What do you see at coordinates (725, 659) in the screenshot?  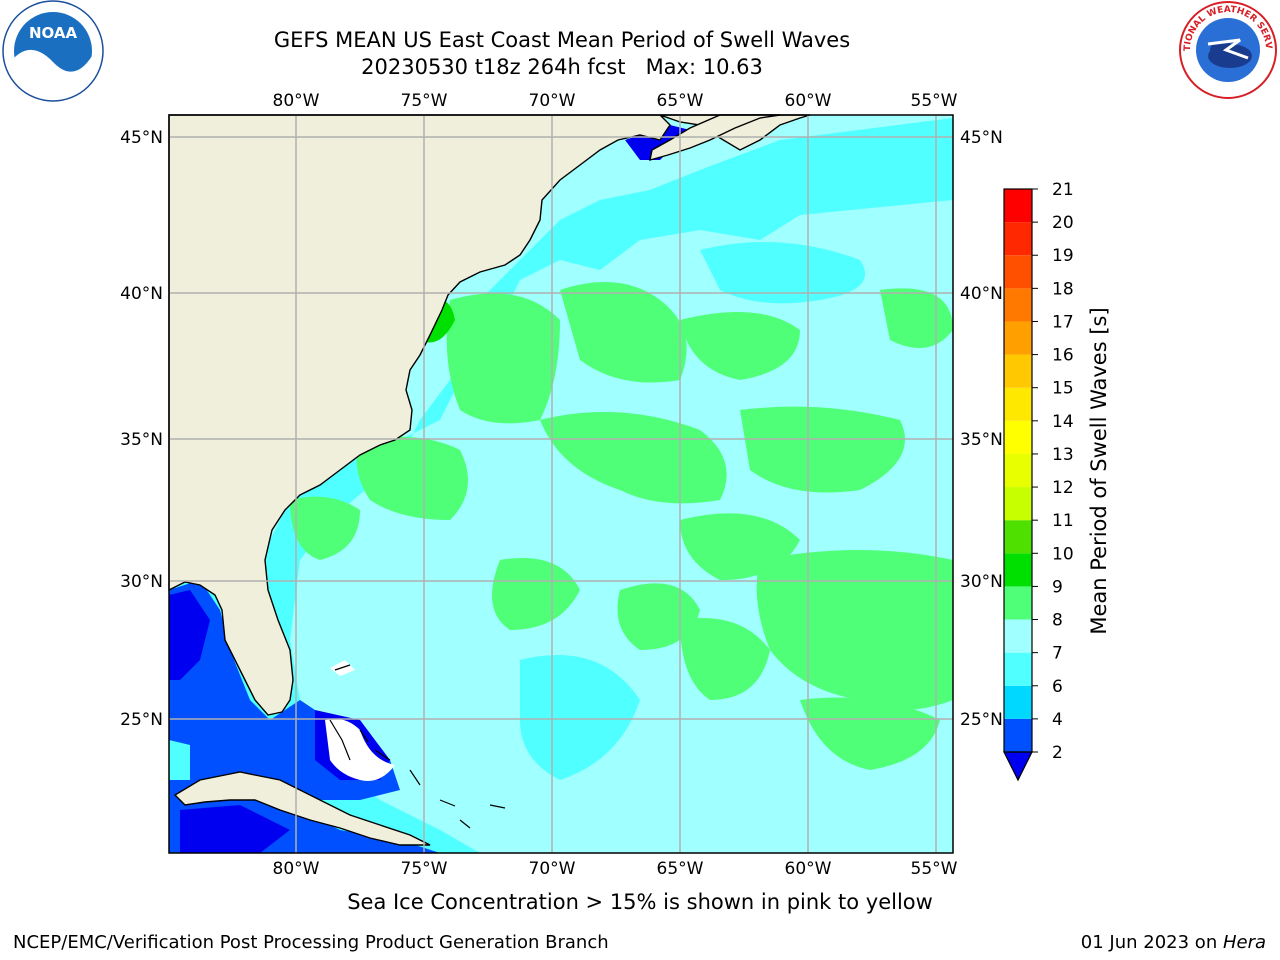 I see `band-9-10-m` at bounding box center [725, 659].